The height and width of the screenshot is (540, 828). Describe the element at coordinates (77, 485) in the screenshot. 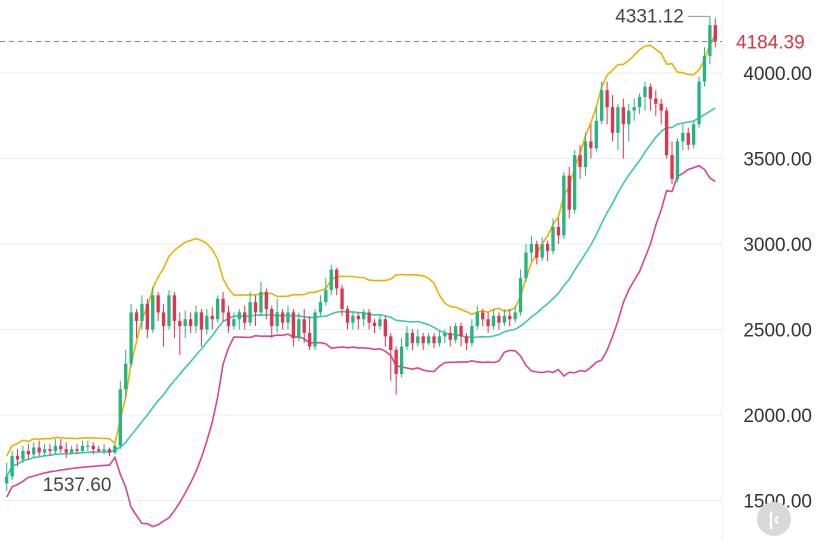

I see `low-price-label: 1537.60` at that location.